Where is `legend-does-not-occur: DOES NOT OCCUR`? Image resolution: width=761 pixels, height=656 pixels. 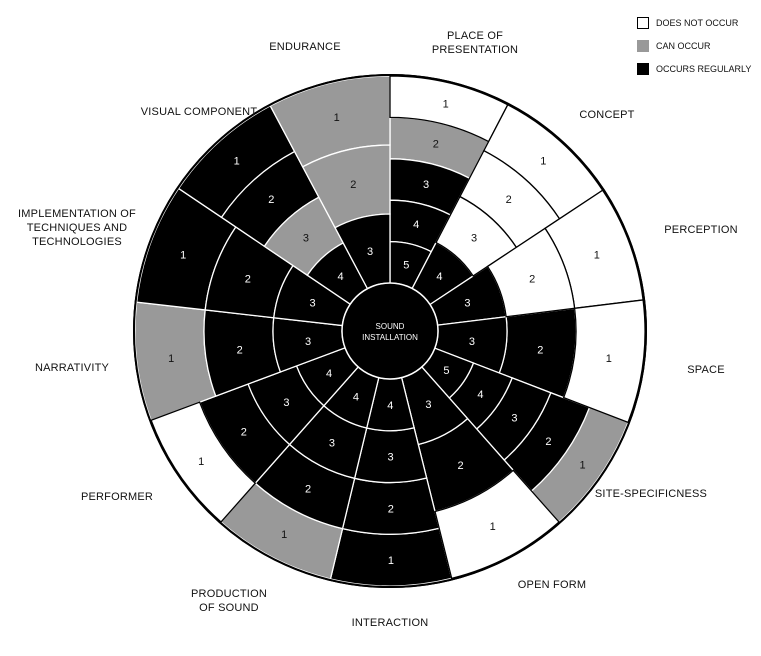 legend-does-not-occur: DOES NOT OCCUR is located at coordinates (687, 23).